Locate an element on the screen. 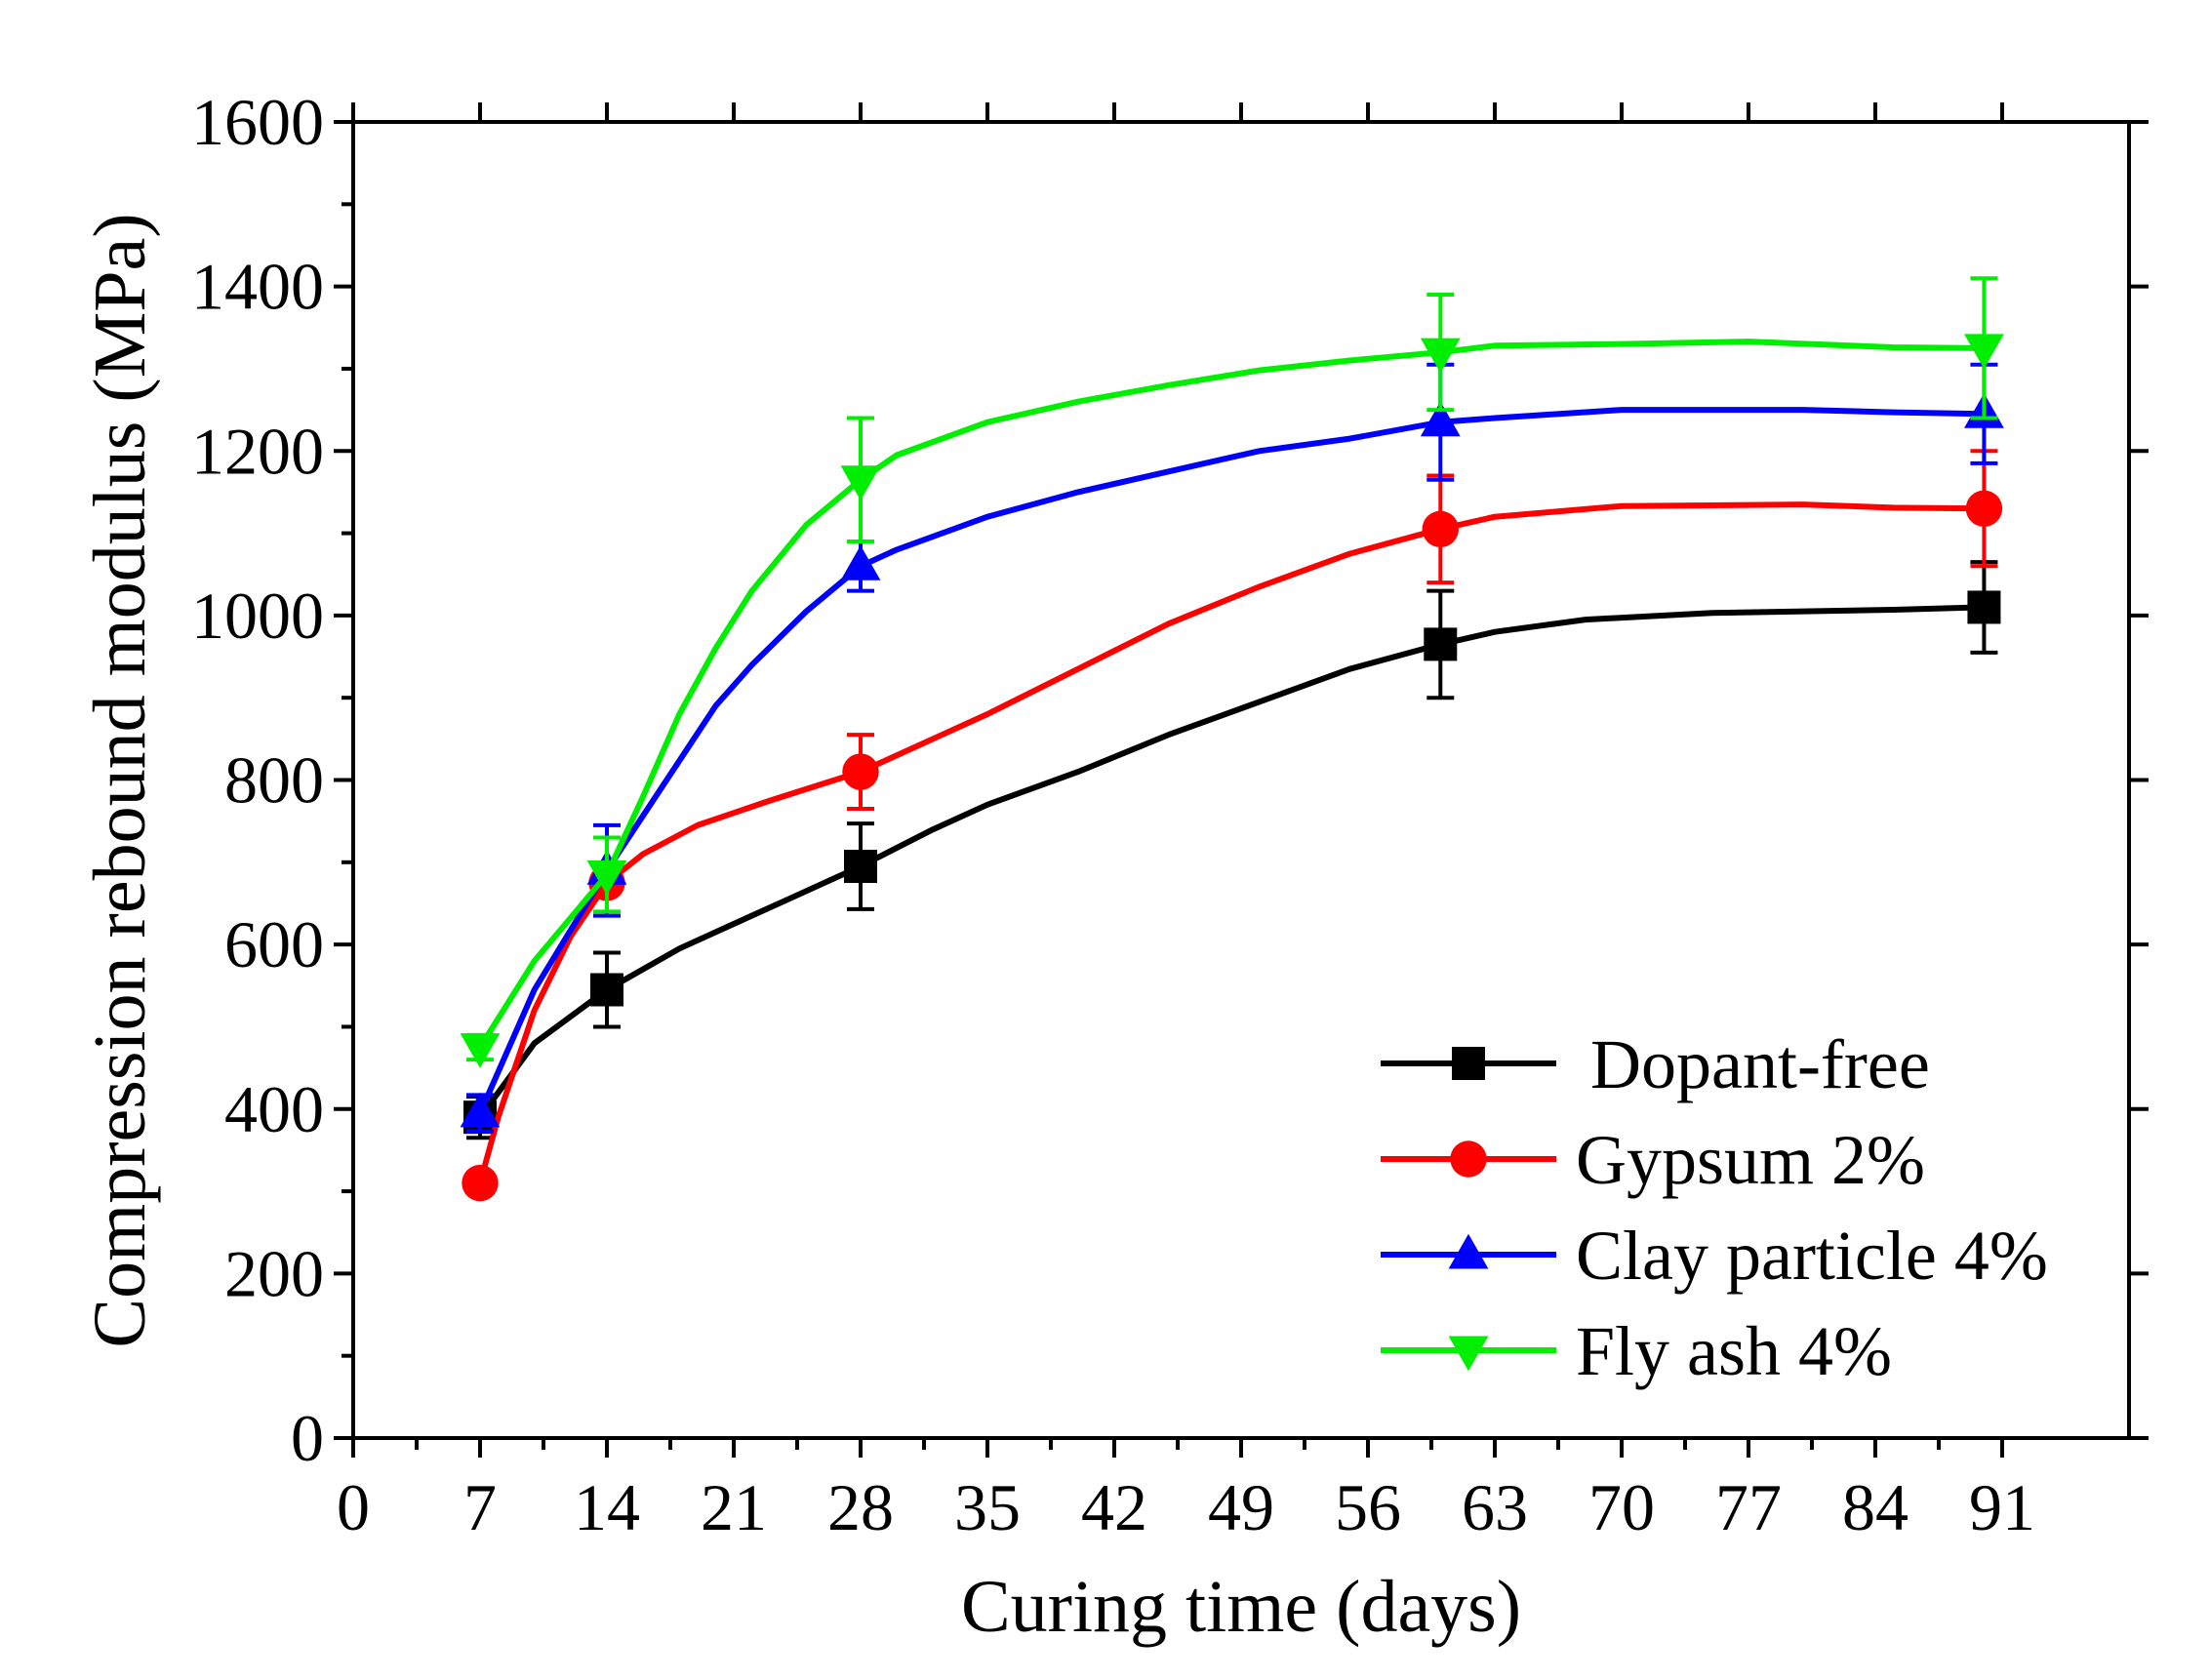 This screenshot has width=2210, height=1680. legend-item: Dopant-free is located at coordinates (1655, 1064).